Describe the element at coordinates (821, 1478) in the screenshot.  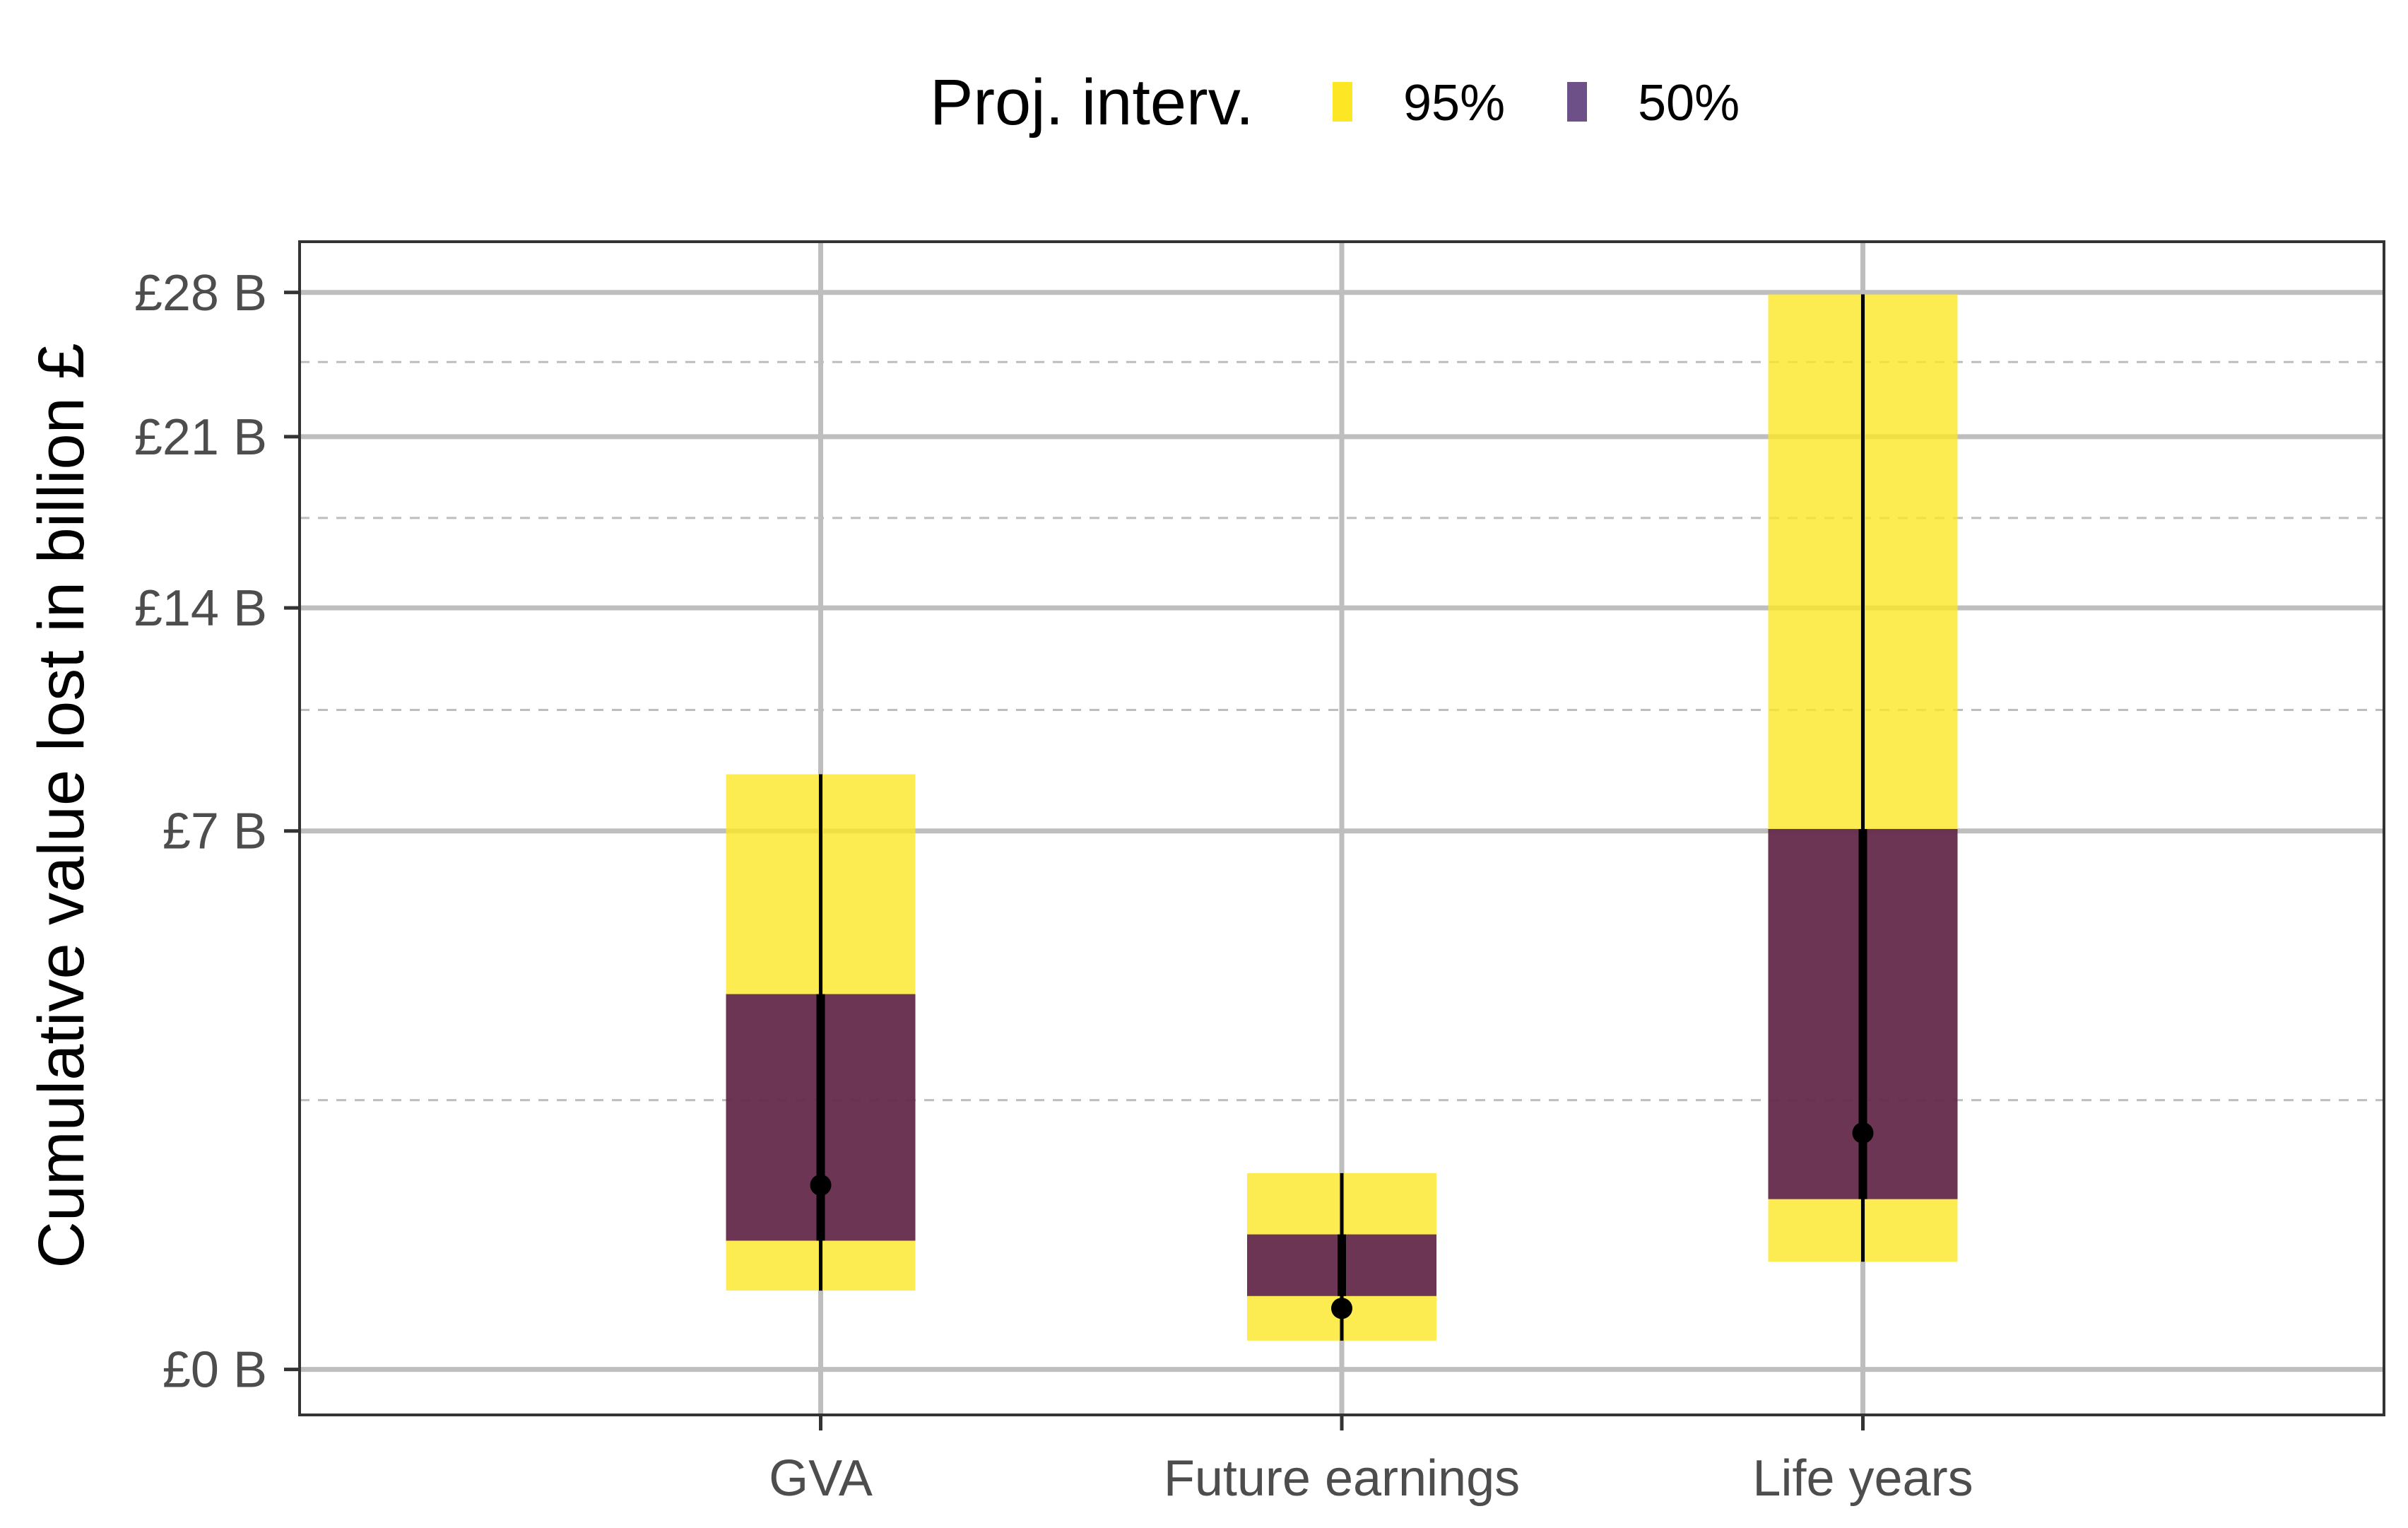
I see `x-tick-label: GVA` at that location.